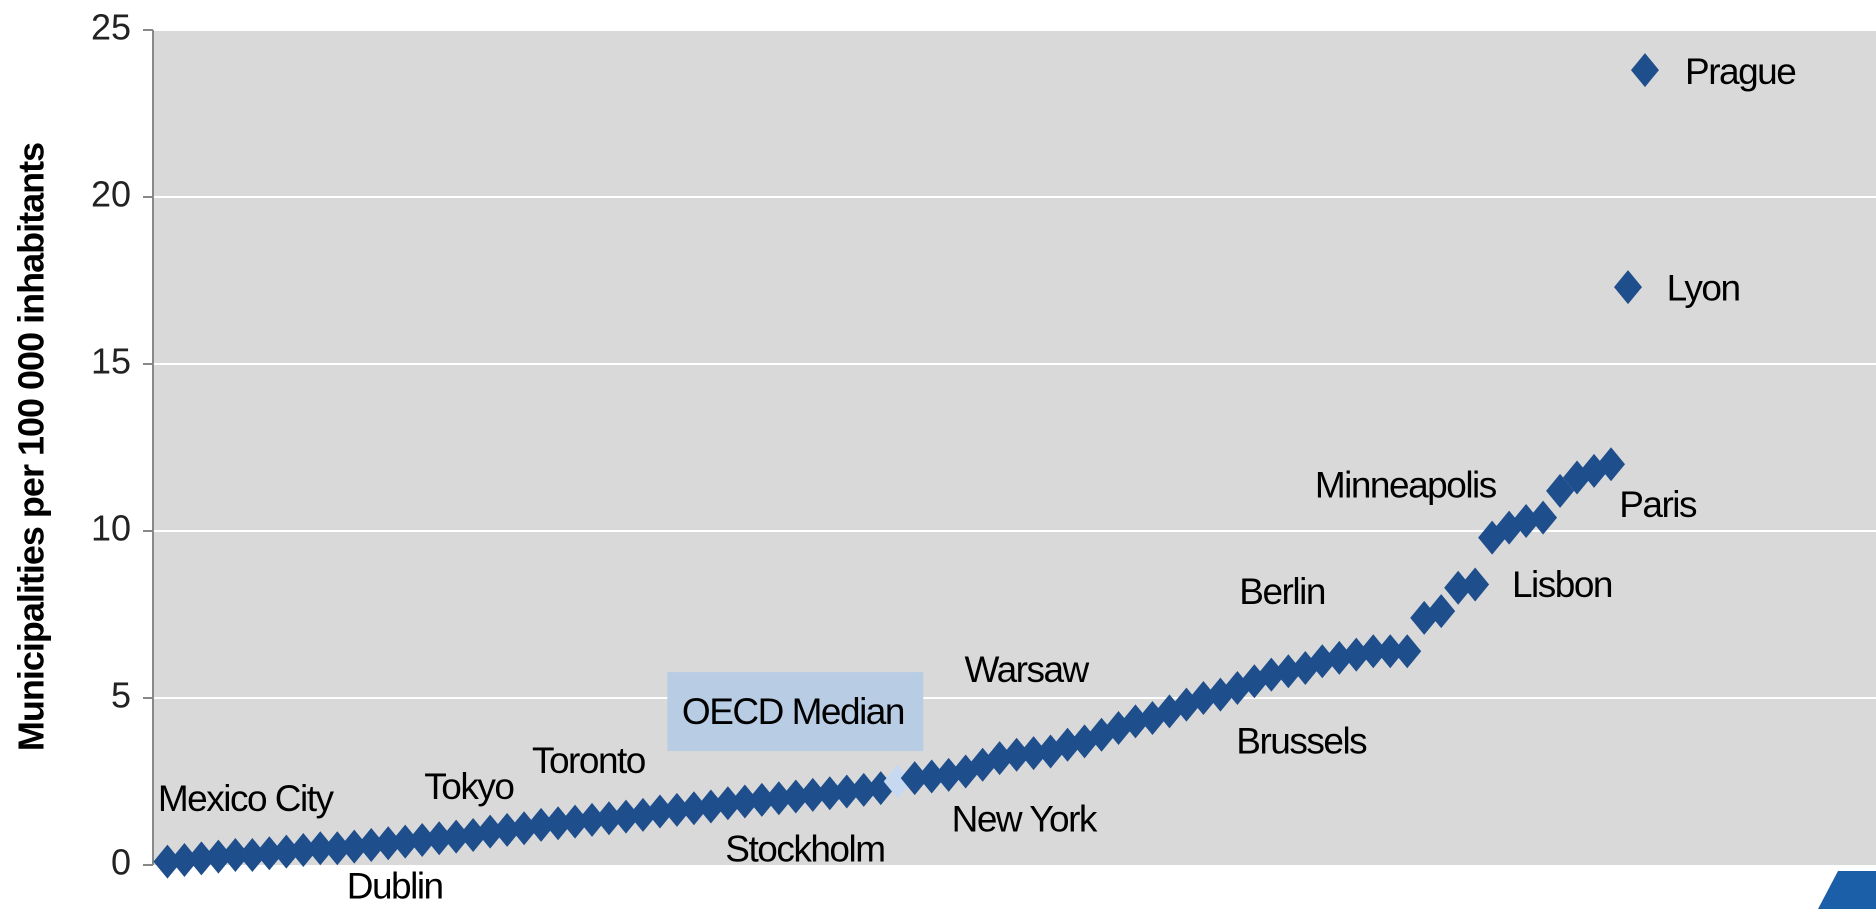 The image size is (1876, 909). Describe the element at coordinates (1282, 591) in the screenshot. I see `point-label: Berlin` at that location.